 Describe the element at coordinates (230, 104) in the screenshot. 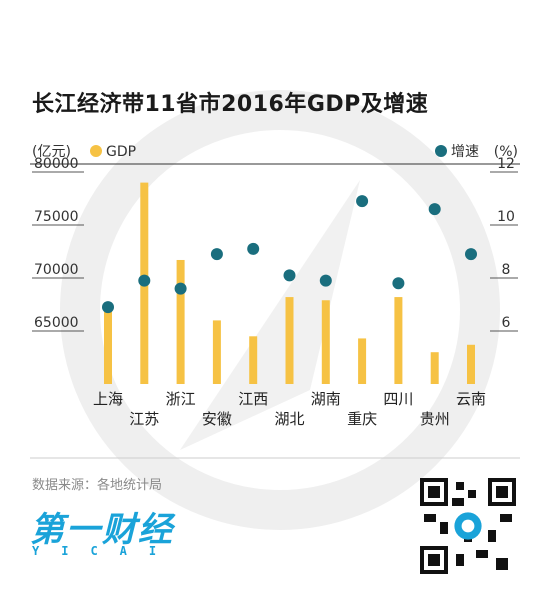

I see `chart-title: 长江经济带11省市2016年GDP及增速` at that location.